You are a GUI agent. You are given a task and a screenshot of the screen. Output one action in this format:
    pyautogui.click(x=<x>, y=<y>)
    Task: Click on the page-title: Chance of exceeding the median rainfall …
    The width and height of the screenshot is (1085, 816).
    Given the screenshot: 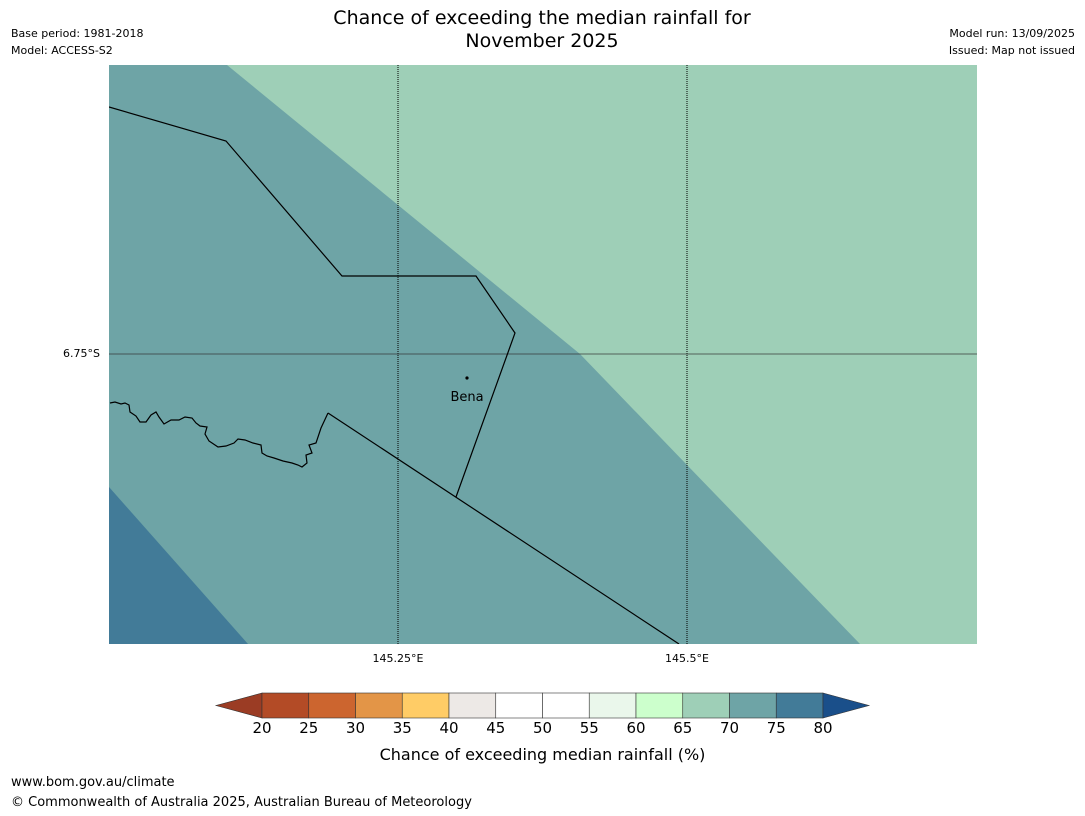 What is the action you would take?
    pyautogui.click(x=542, y=30)
    